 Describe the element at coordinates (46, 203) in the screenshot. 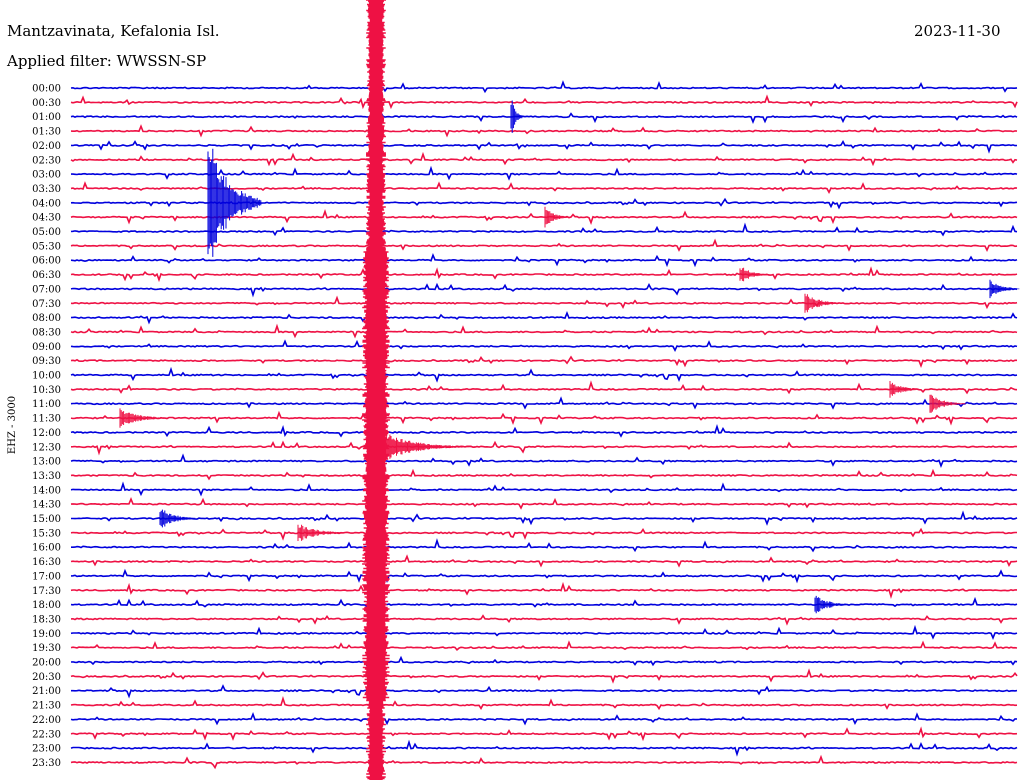

I see `time-label: 04:00` at that location.